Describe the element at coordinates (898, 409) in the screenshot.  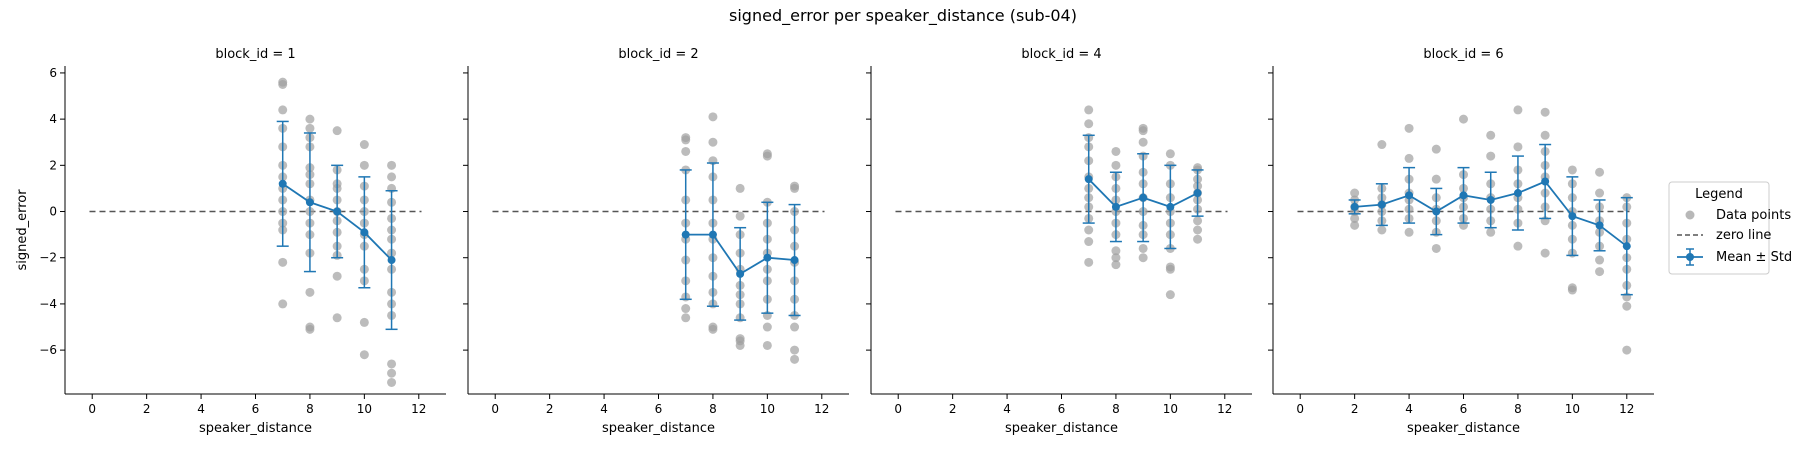
I see `x-tick-label: 0` at that location.